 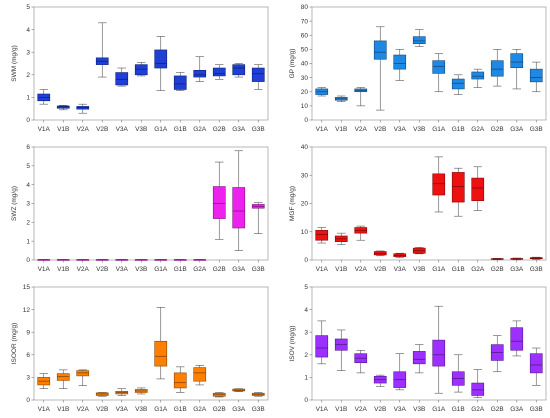 I want to click on y-tick-label: 40, so click(x=305, y=147).